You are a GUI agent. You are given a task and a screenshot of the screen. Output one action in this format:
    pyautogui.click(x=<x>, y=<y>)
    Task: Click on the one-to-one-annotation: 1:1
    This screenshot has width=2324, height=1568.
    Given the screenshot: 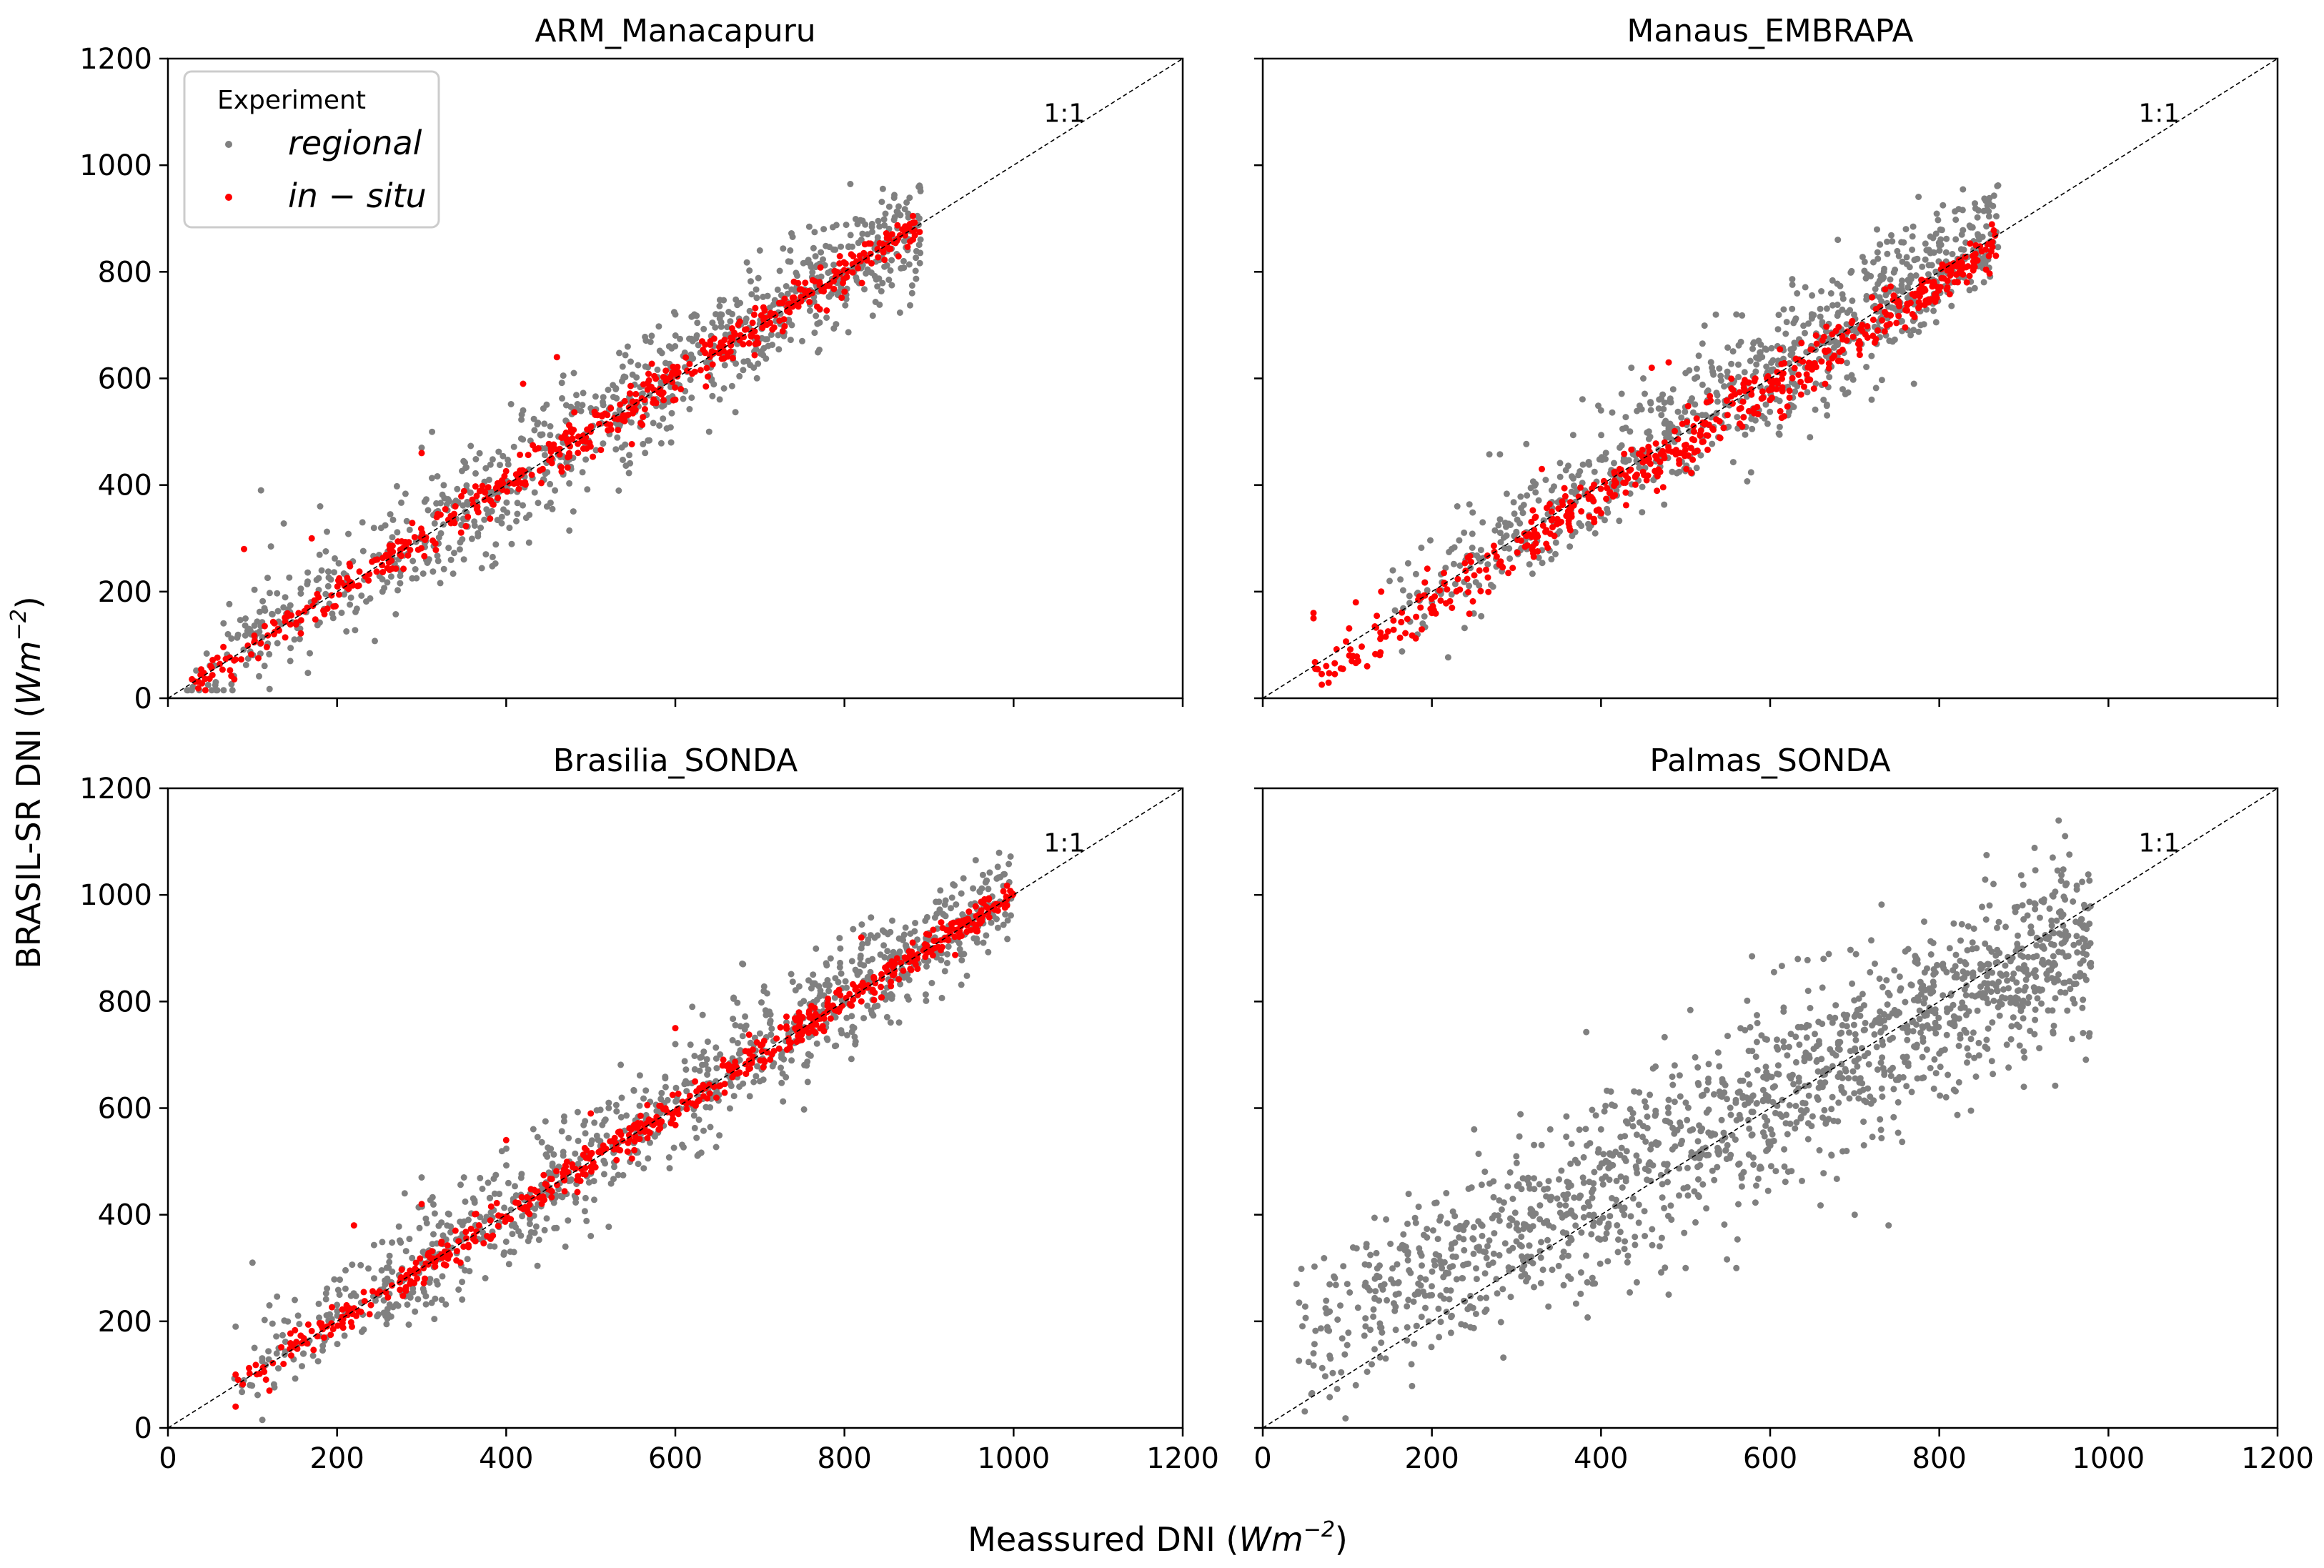 What is the action you would take?
    pyautogui.click(x=2159, y=114)
    